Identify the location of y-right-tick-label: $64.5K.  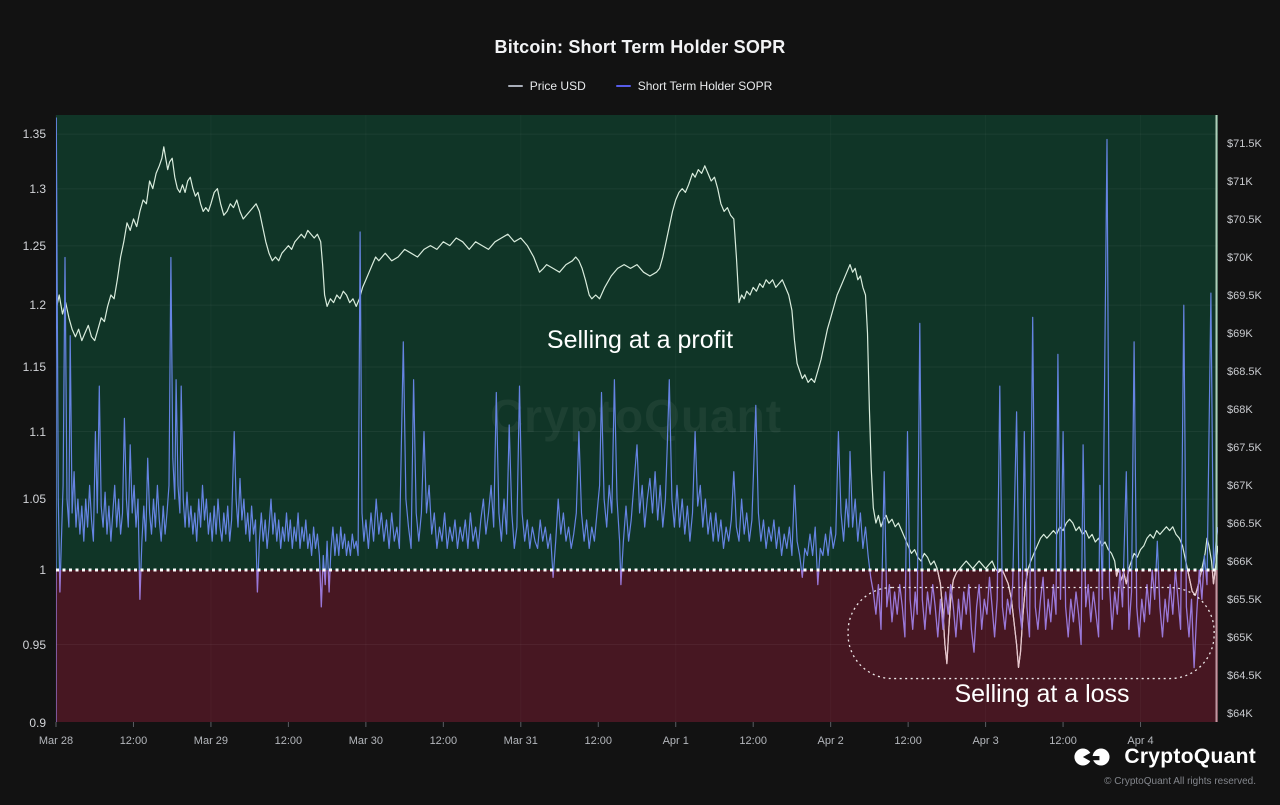
(1244, 676).